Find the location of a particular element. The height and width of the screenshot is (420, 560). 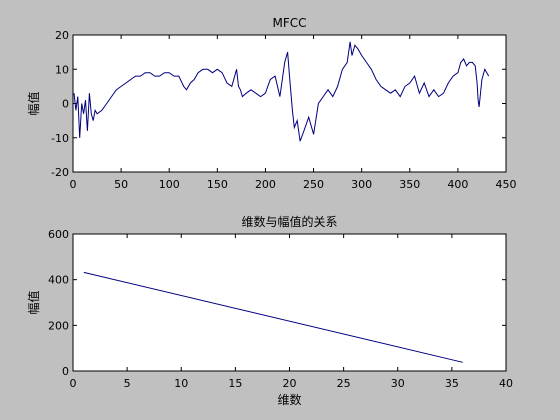

x-tick-label: 200 is located at coordinates (265, 184).